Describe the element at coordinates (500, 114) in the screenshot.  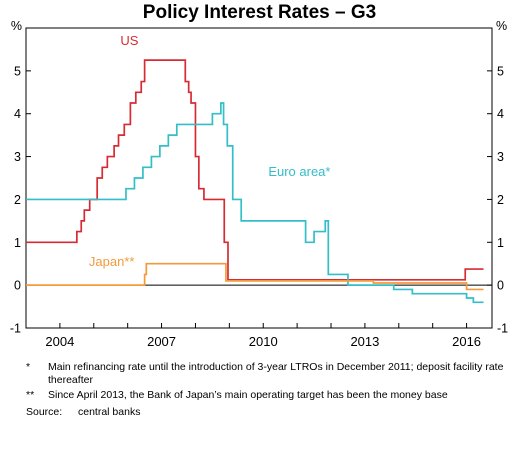
I see `y-tick-label-right: 4` at that location.